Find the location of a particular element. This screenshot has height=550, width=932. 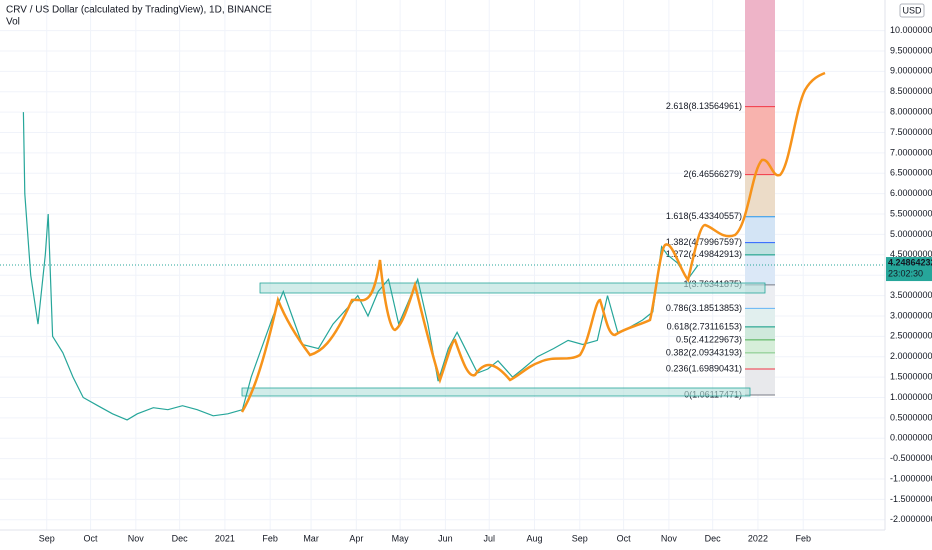

fib-label: 2.618(8.13564961) is located at coordinates (704, 106).